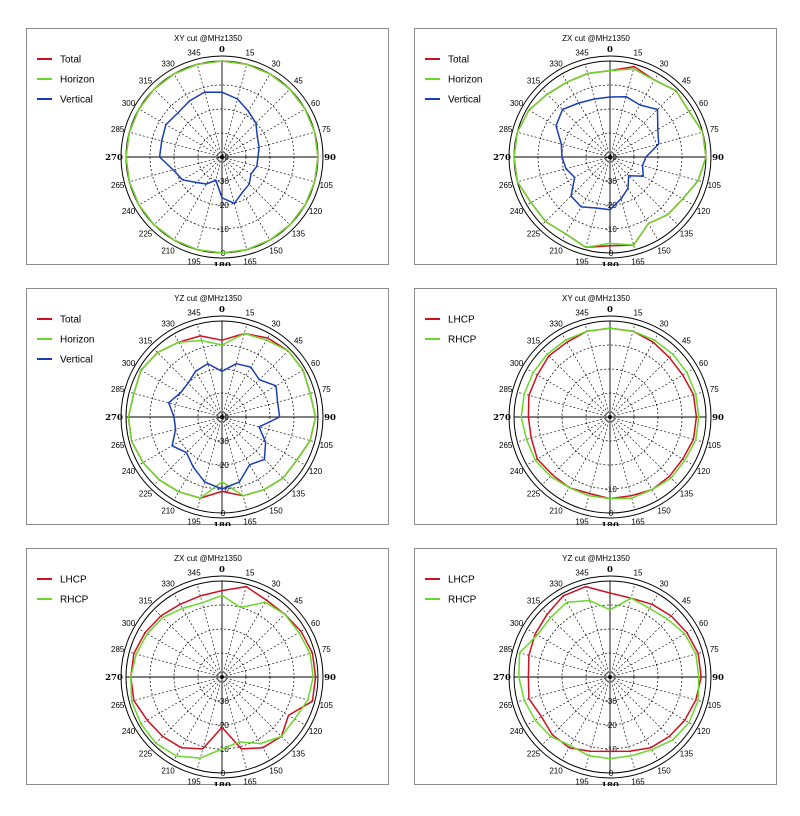  Describe the element at coordinates (77, 80) in the screenshot. I see `legend-label: Horizon` at that location.